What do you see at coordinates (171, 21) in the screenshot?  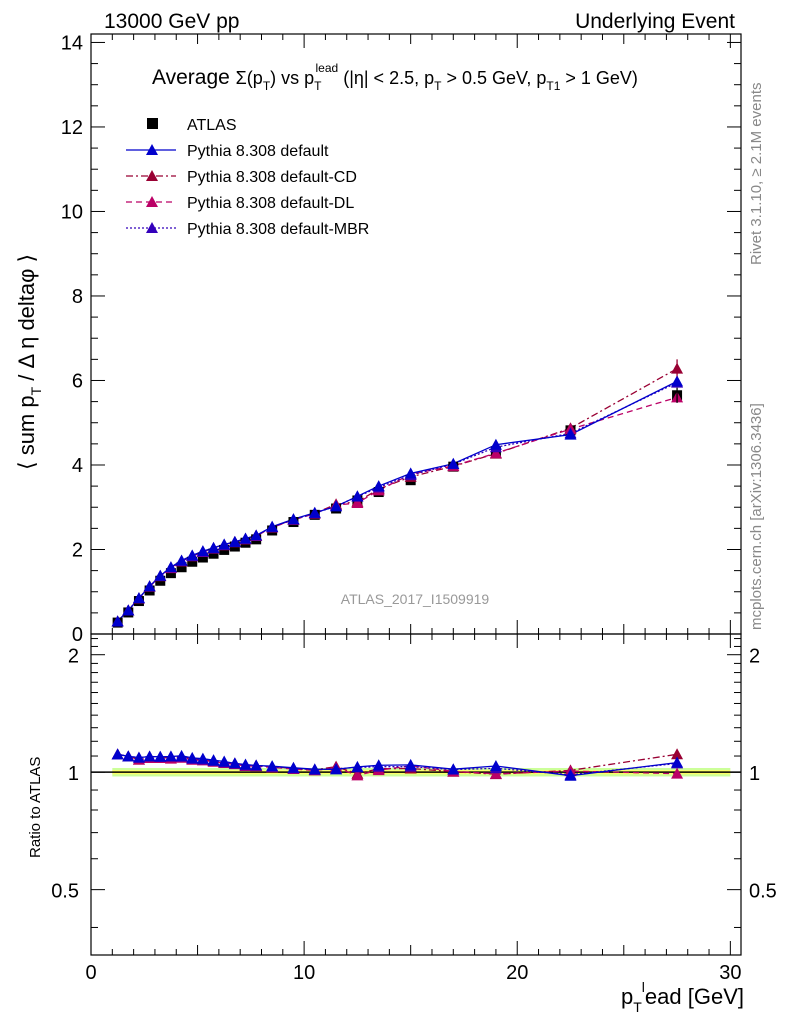 I see `header-left: 13000 GeV pp` at bounding box center [171, 21].